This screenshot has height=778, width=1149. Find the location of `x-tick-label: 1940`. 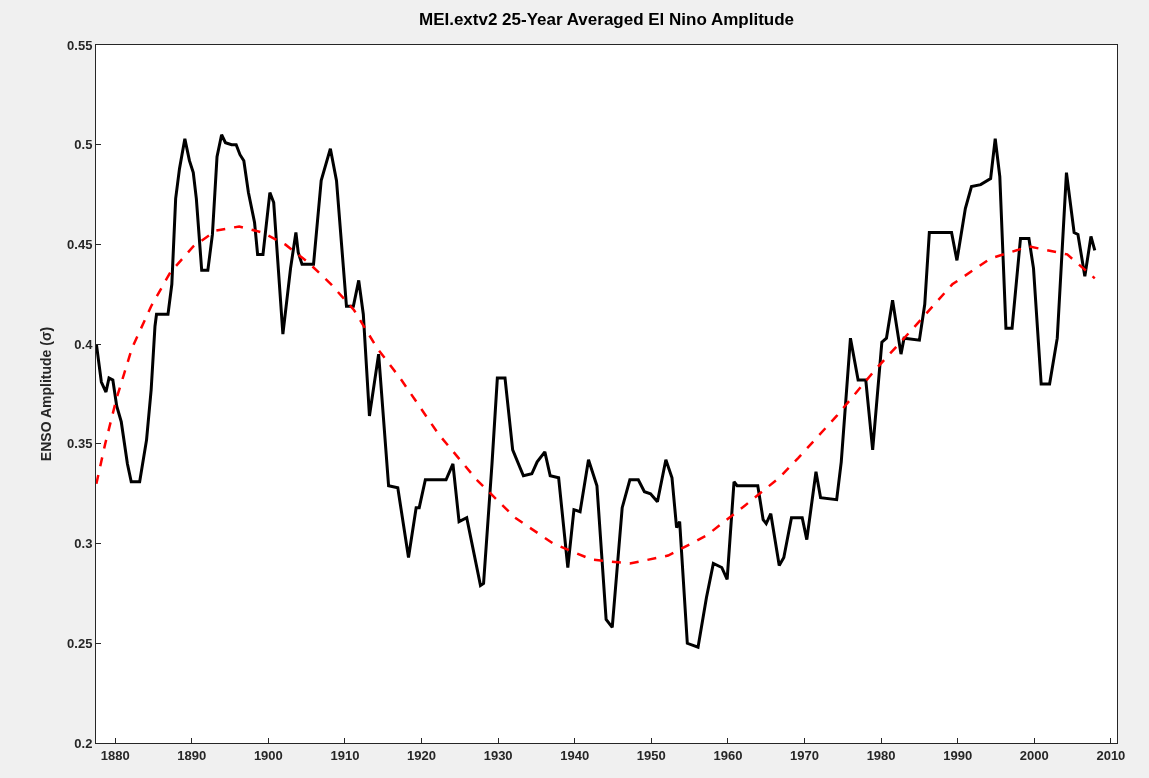

x-tick-label: 1940 is located at coordinates (575, 755).